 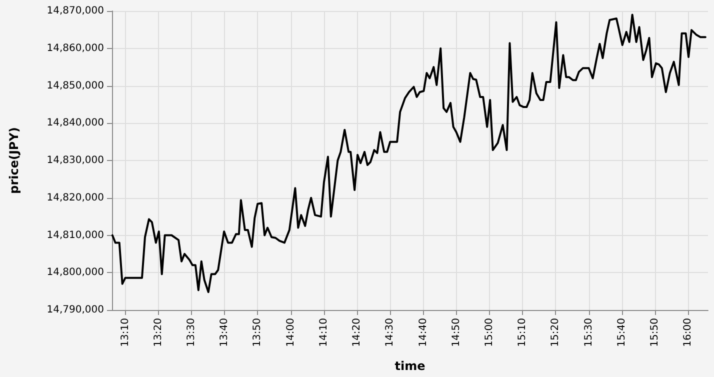 What do you see at coordinates (75, 86) in the screenshot?
I see `y-tick-label: 14,850,000` at bounding box center [75, 86].